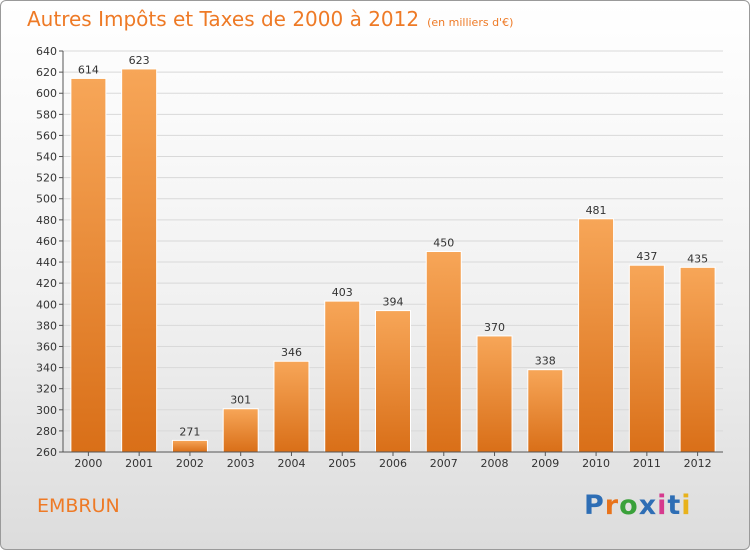 The height and width of the screenshot is (550, 750). I want to click on y-tick-label: 260, so click(46, 452).